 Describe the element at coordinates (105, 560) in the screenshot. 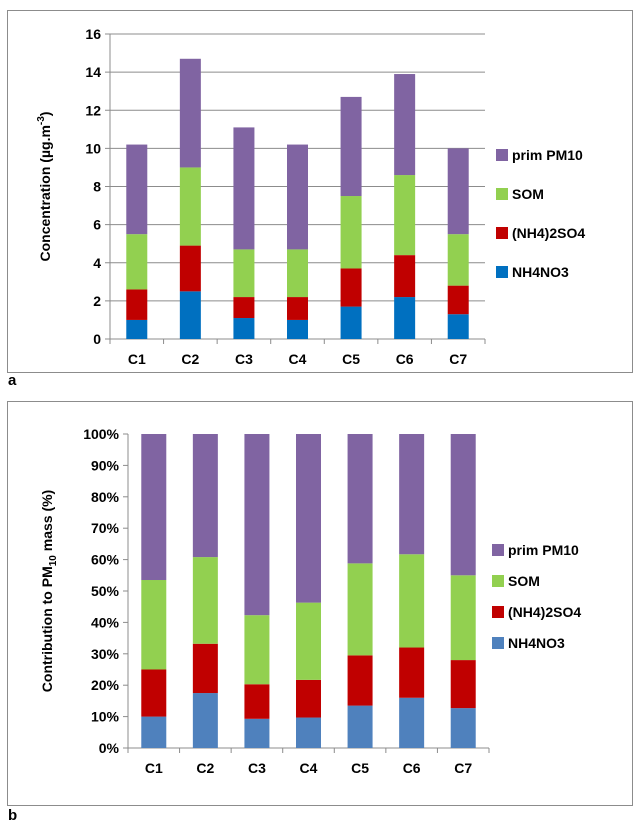

I see `y-tick-label: 60%` at that location.